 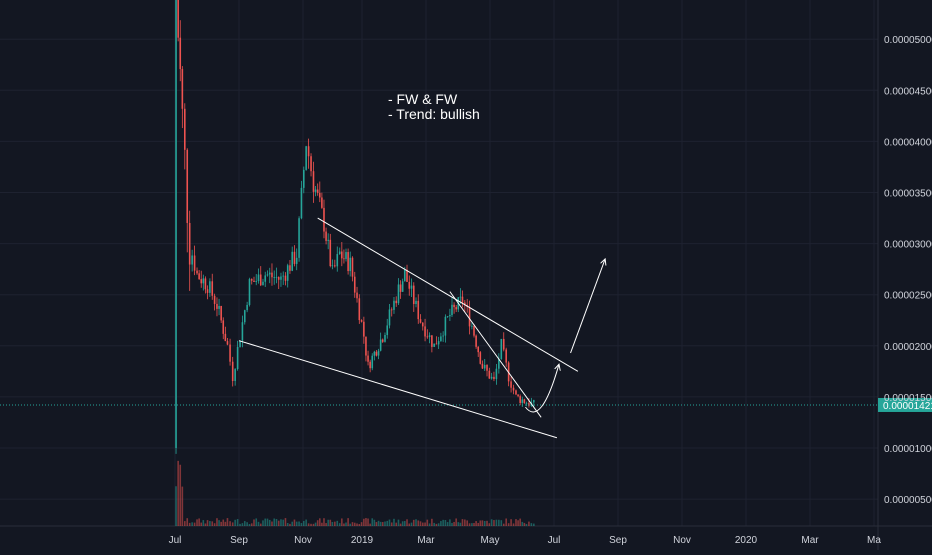 I want to click on y-tick-label: 0.00001000, so click(x=908, y=449).